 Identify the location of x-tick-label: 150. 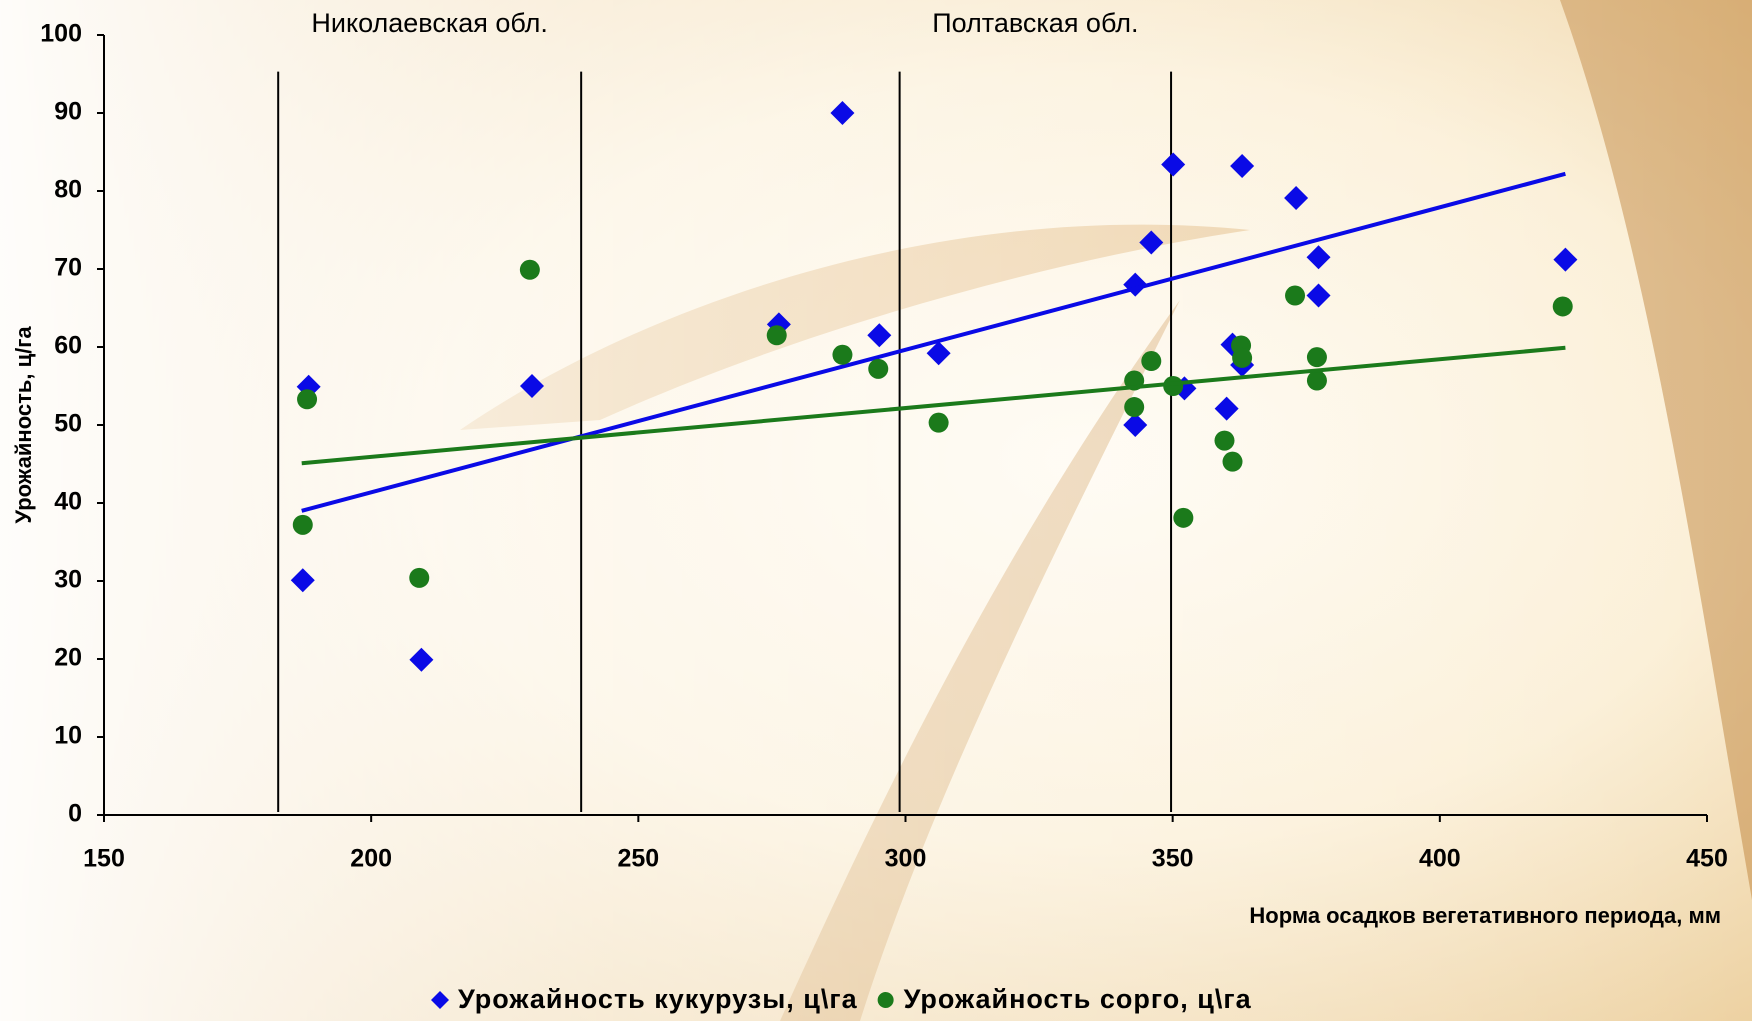
(104, 859).